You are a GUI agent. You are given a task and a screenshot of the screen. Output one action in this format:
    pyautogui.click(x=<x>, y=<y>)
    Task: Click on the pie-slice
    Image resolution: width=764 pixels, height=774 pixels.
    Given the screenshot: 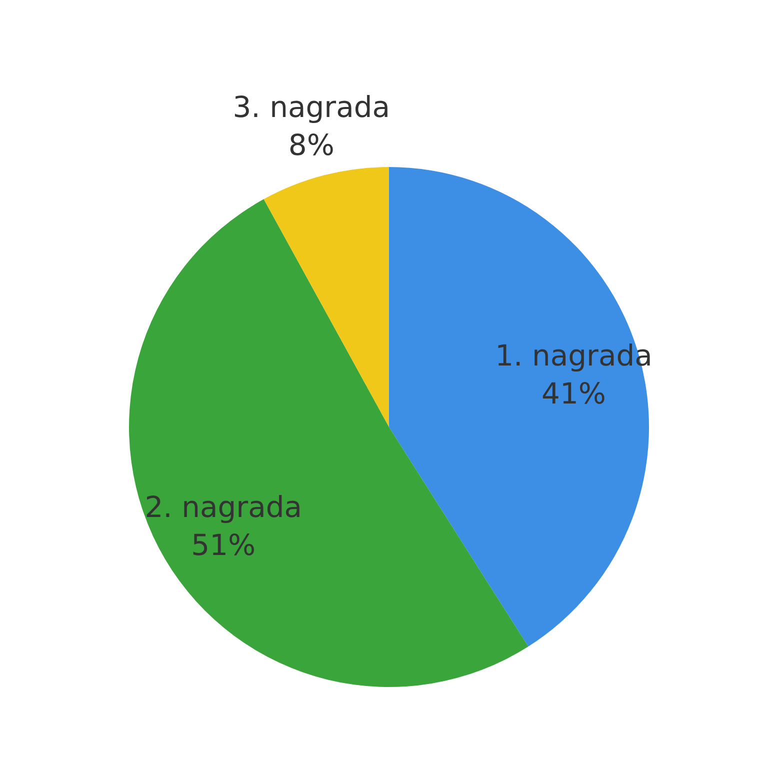 What is the action you would take?
    pyautogui.click(x=326, y=297)
    